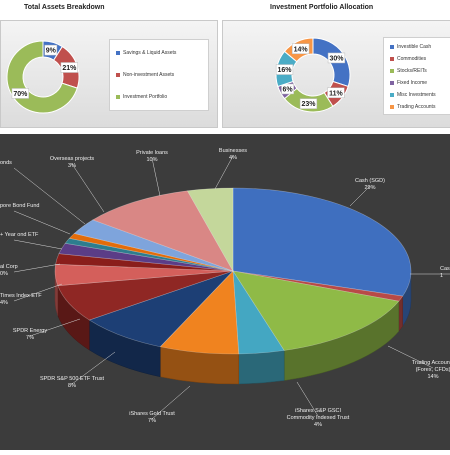 The height and width of the screenshot is (455, 450). Describe the element at coordinates (416, 107) in the screenshot. I see `legend-label: Trading Accounts` at that location.